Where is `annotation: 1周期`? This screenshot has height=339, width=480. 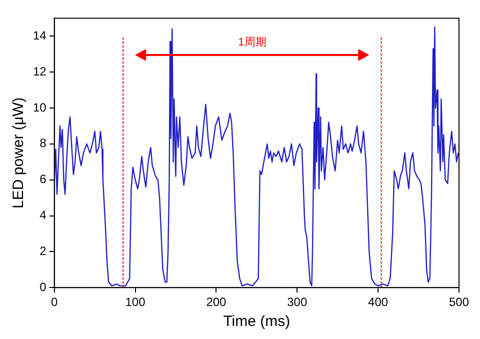 annotation: 1周期 is located at coordinates (252, 42).